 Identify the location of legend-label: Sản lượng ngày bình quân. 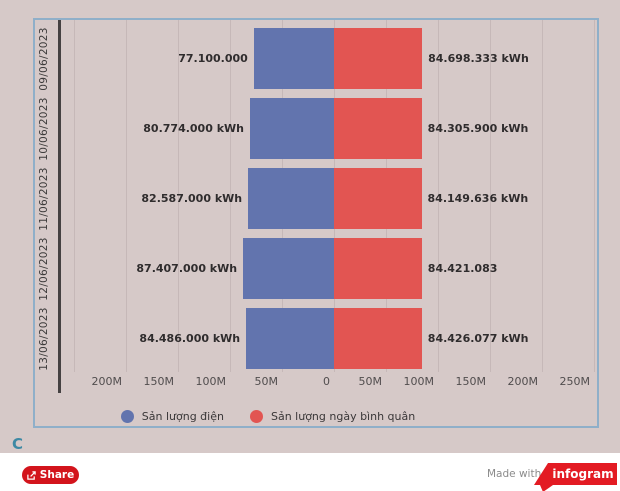
(343, 416).